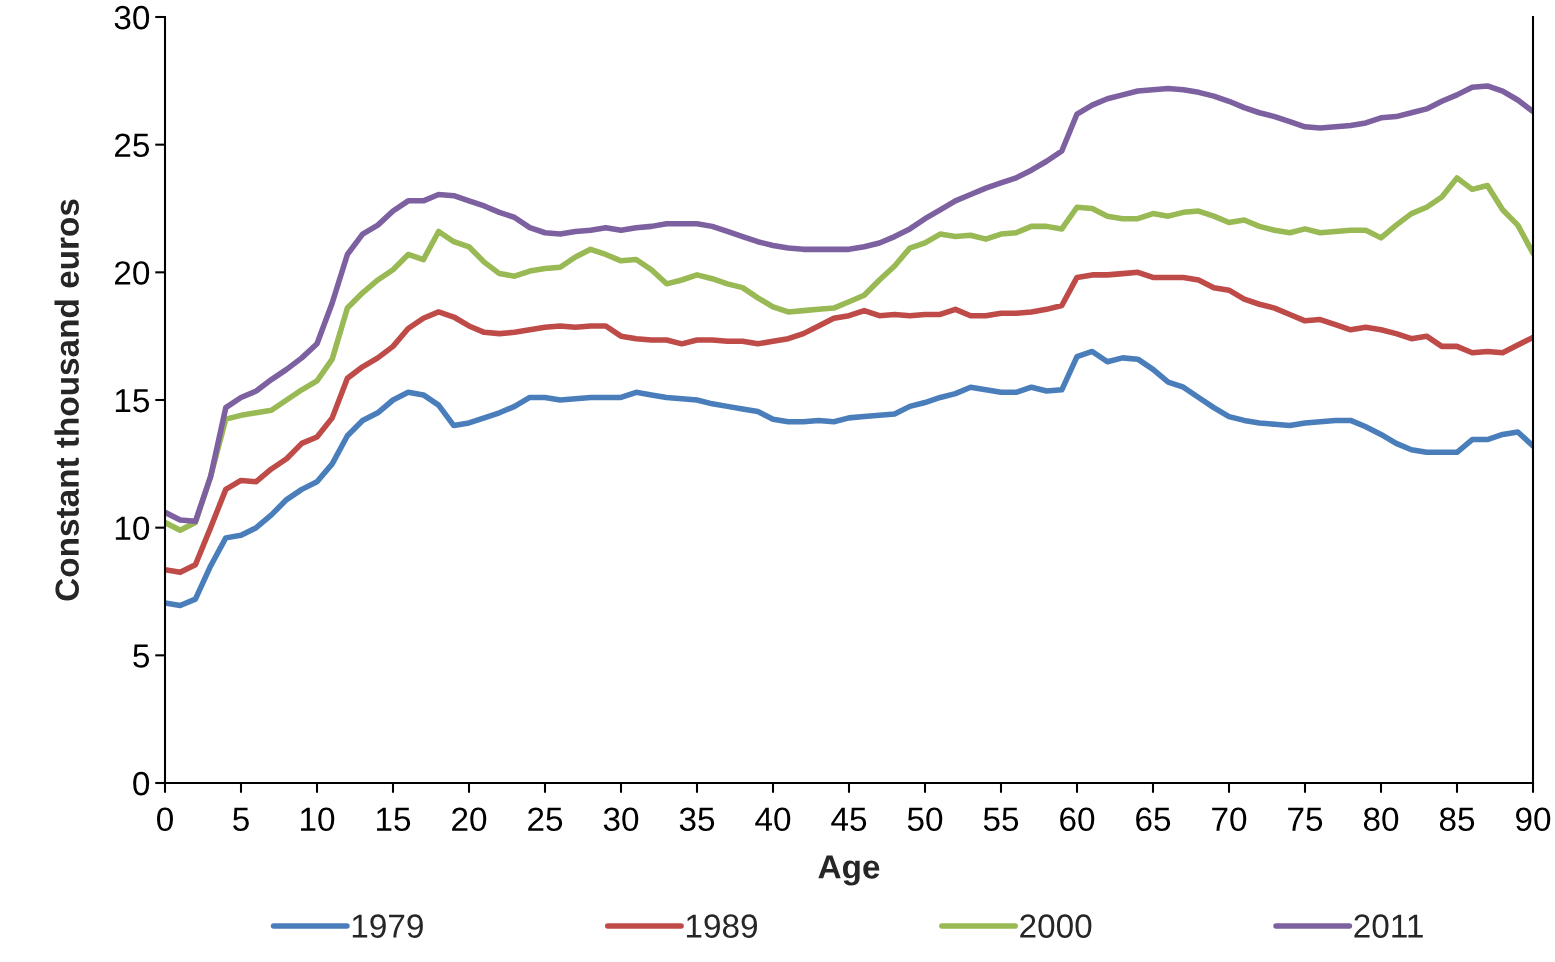 This screenshot has height=962, width=1555. Describe the element at coordinates (1381, 819) in the screenshot. I see `x-tick-label: 80` at that location.